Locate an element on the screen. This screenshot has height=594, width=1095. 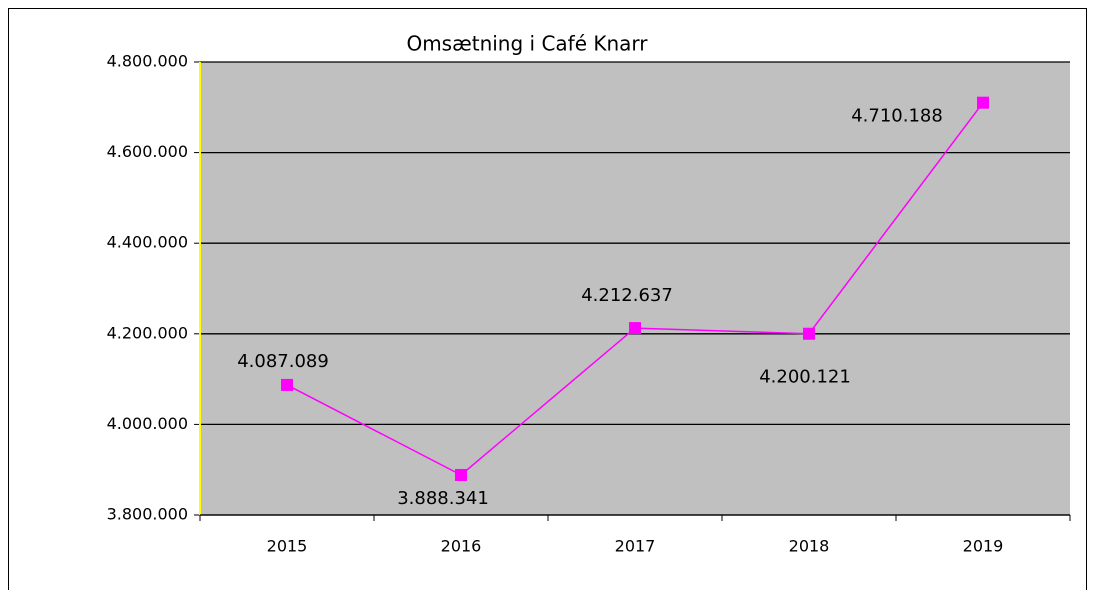
x-tick-label: 2016 is located at coordinates (461, 546).